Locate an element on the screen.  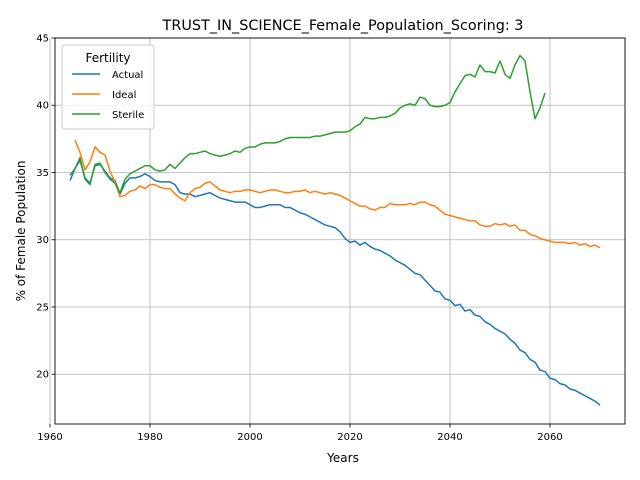
legend-label-ideal: Ideal is located at coordinates (124, 95).